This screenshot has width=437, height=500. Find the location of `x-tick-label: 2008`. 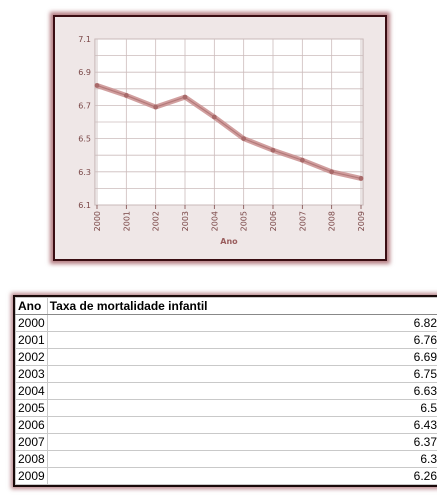

x-tick-label: 2008 is located at coordinates (332, 221).